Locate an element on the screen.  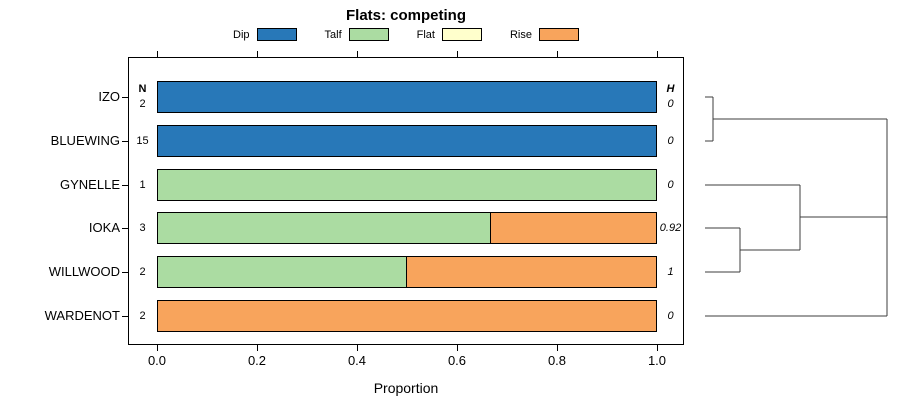
bar-bluewing-dip is located at coordinates (407, 141).